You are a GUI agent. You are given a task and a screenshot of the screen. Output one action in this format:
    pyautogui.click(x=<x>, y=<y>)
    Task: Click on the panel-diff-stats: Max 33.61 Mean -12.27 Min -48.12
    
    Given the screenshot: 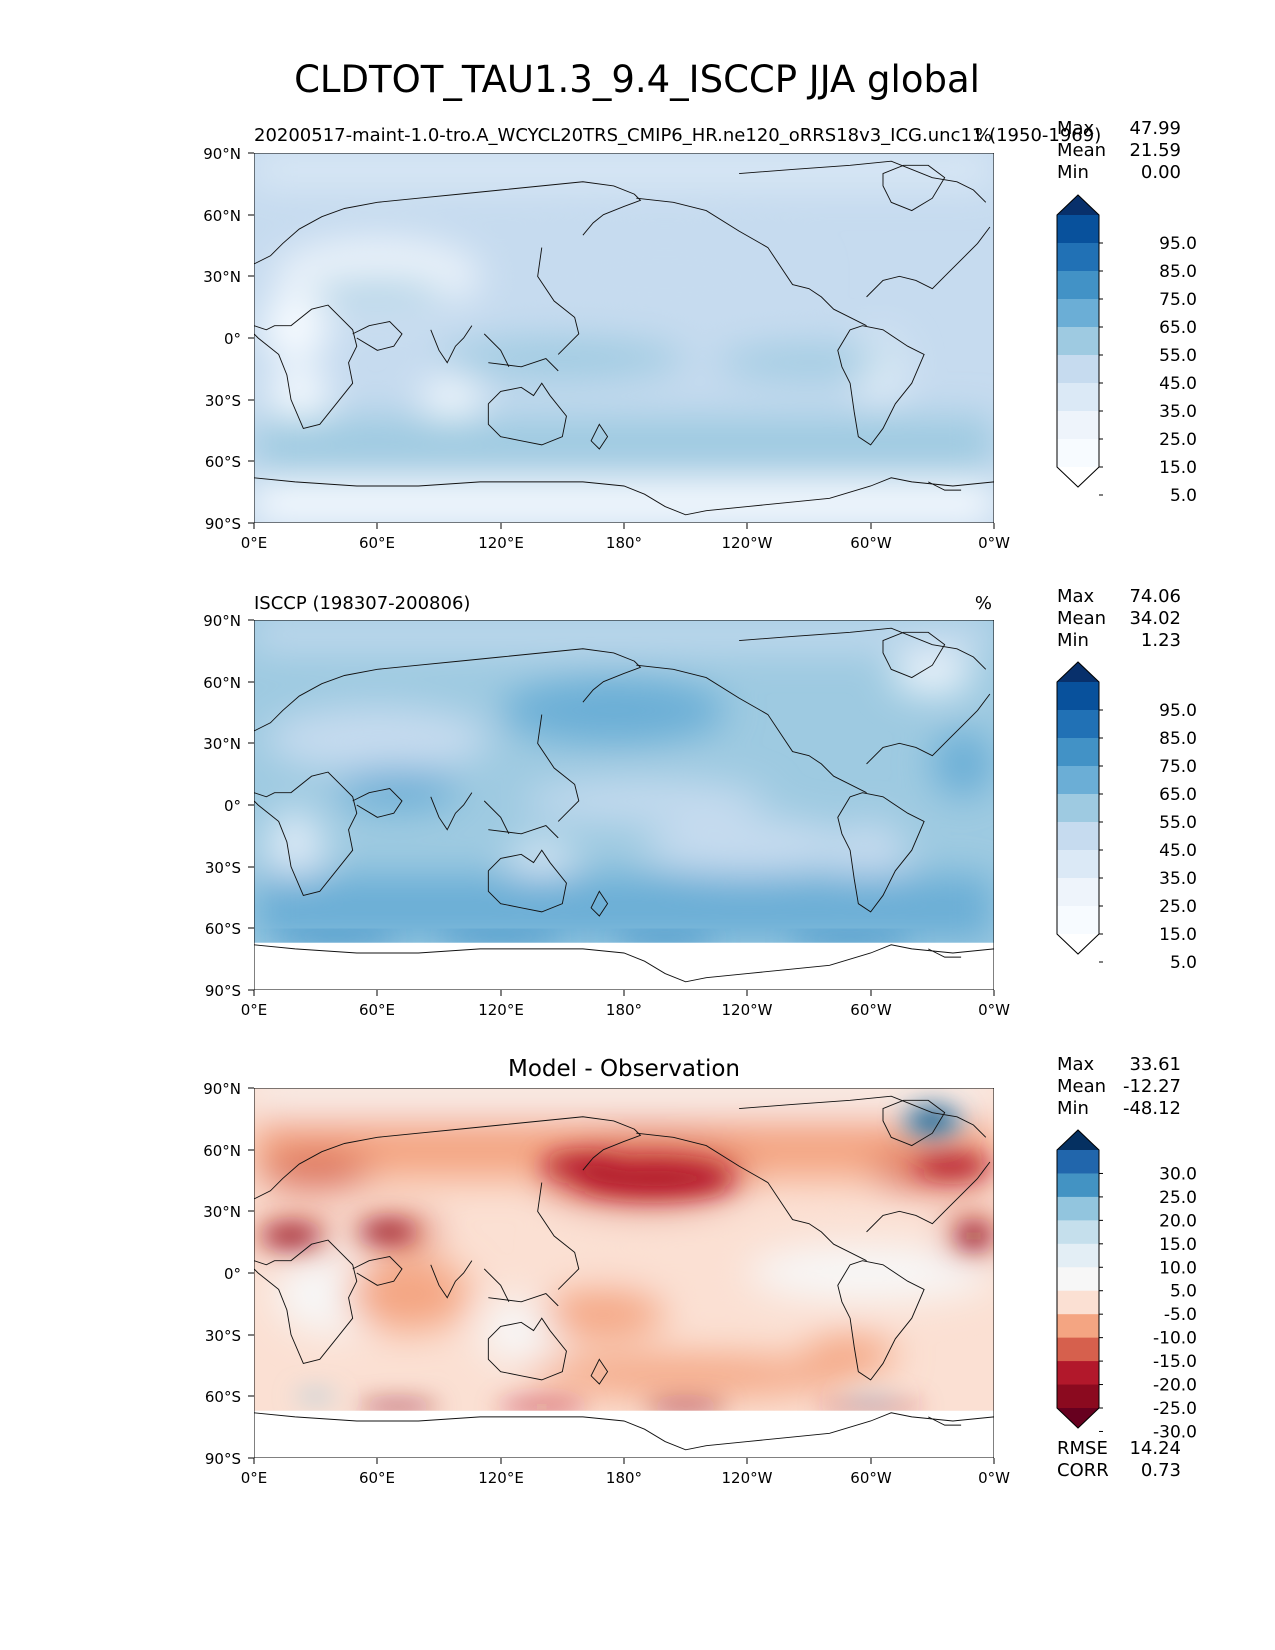 What is the action you would take?
    pyautogui.click(x=1119, y=1086)
    